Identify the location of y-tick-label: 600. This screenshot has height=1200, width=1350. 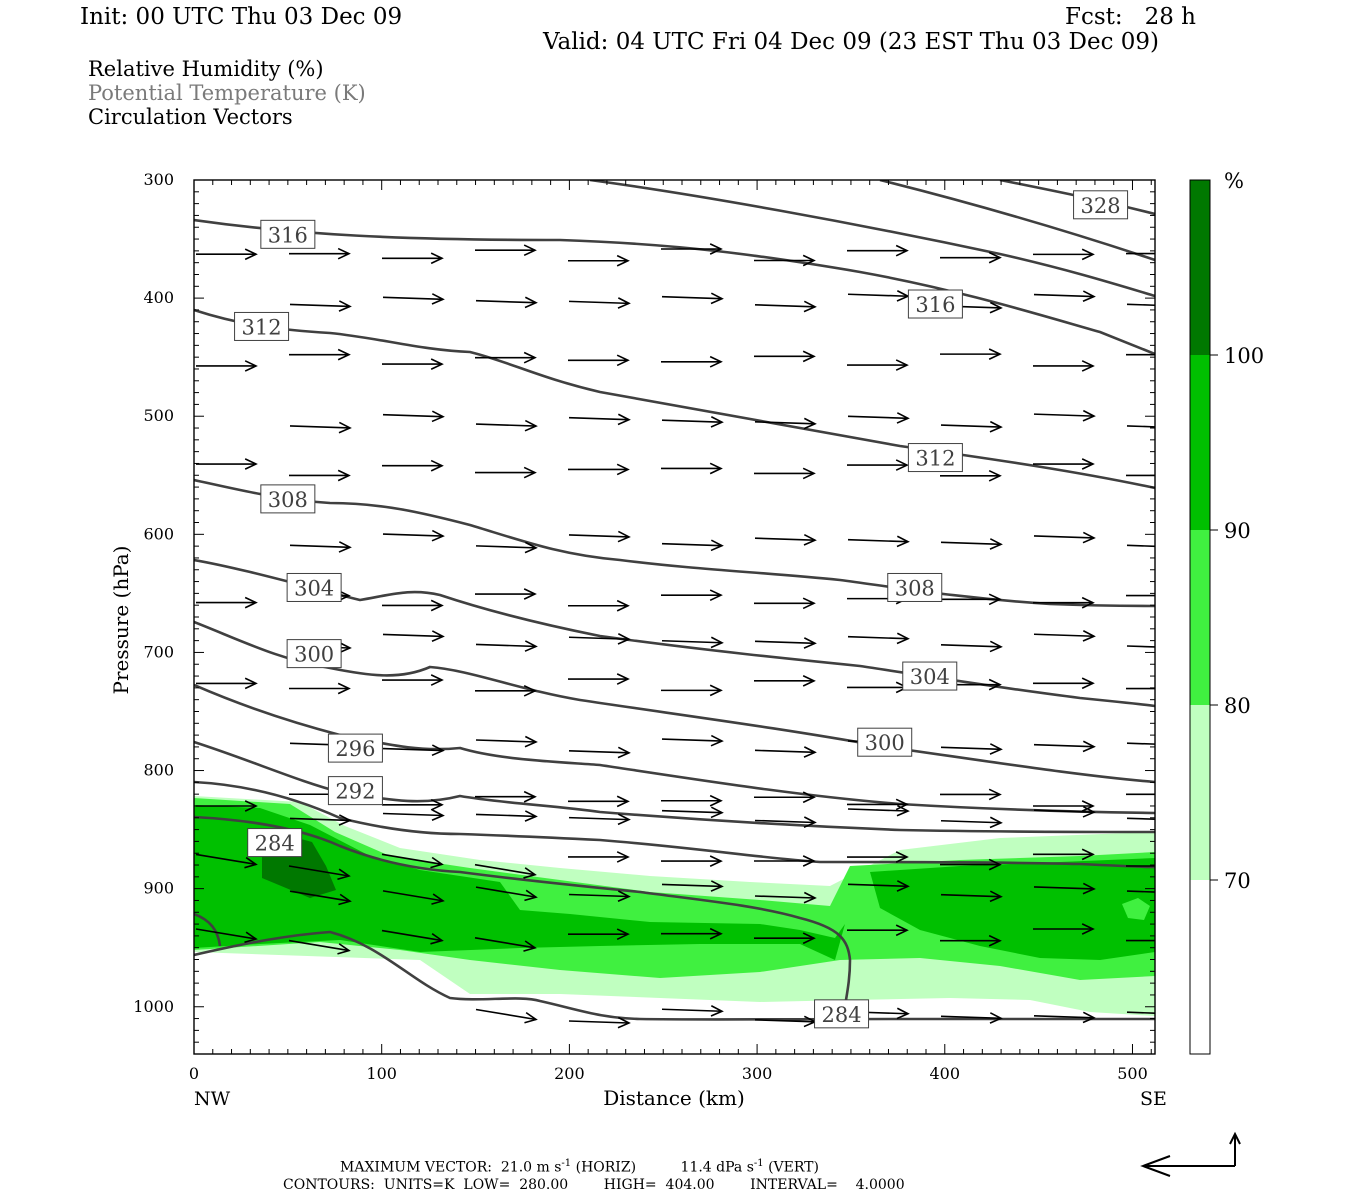
(158, 533).